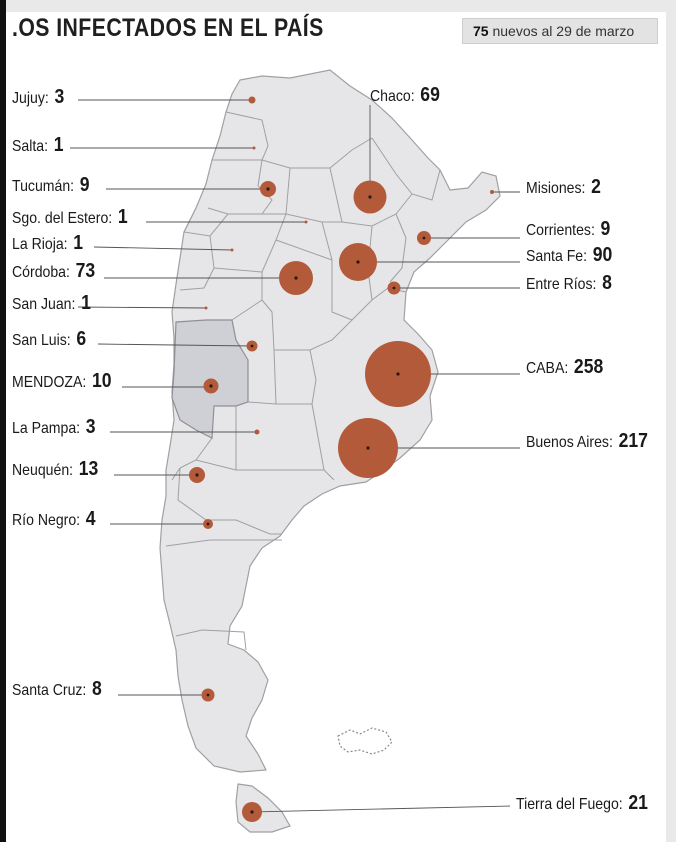  Describe the element at coordinates (88, 469) in the screenshot. I see `case-count: 13` at that location.